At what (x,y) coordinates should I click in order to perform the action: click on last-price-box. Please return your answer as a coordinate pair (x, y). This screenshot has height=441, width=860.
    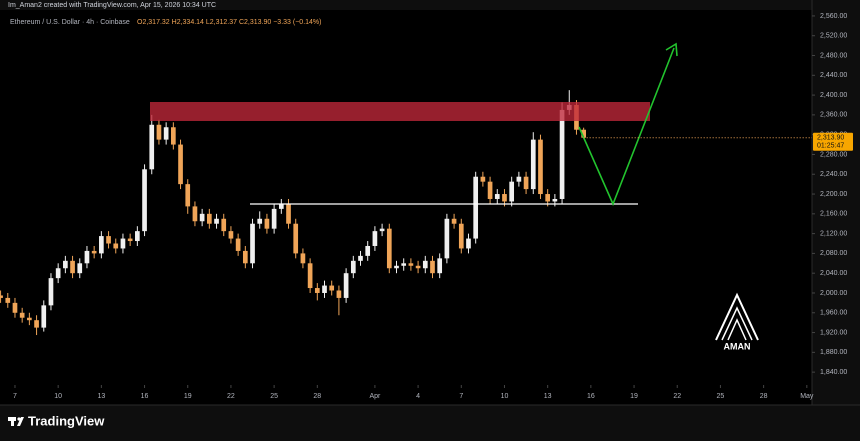
    Looking at the image, I should click on (833, 141).